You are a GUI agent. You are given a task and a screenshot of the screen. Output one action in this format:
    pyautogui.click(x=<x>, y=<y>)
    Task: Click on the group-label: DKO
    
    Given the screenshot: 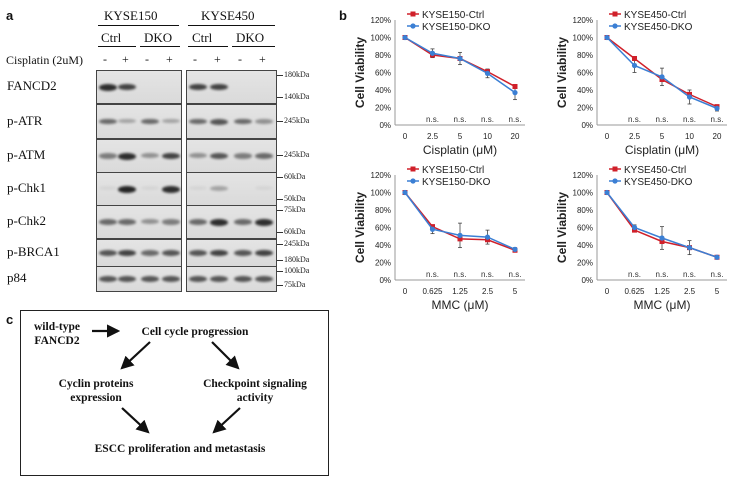 What is the action you would take?
    pyautogui.click(x=250, y=37)
    